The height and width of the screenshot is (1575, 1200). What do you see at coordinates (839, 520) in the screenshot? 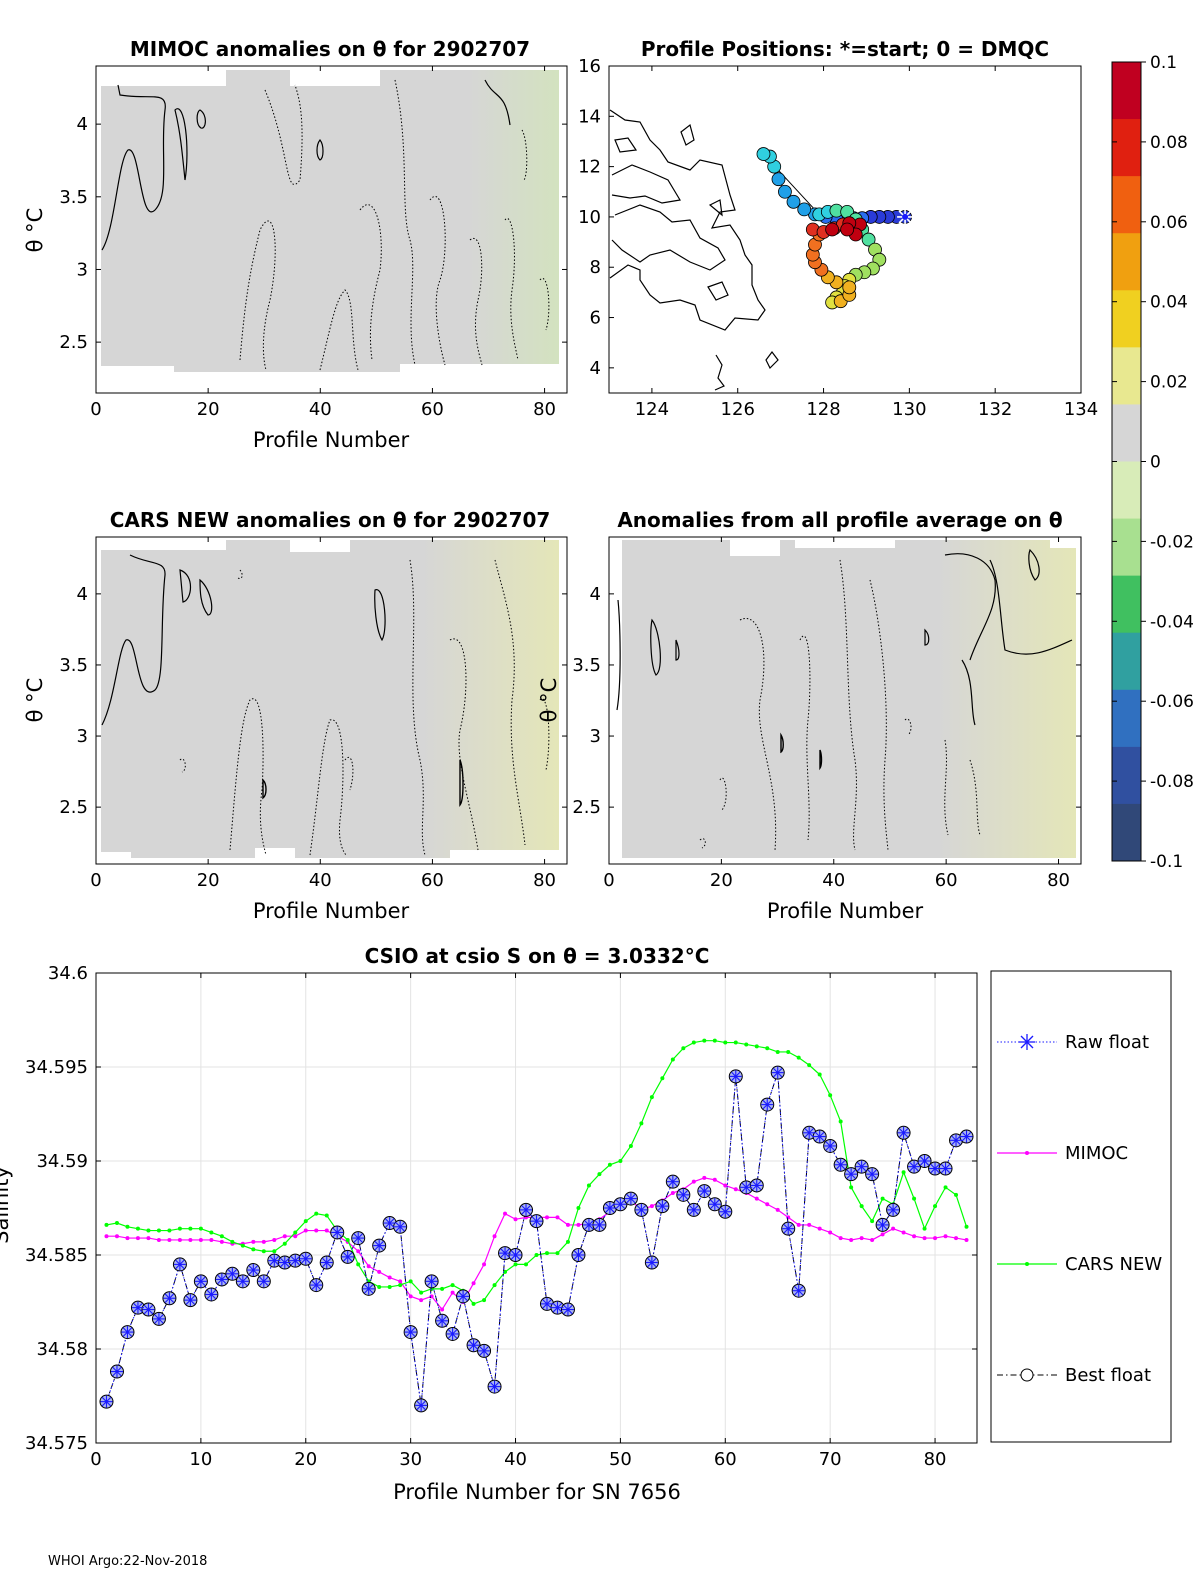
I see `profile-average-title: Anomalies from all profile average on θ` at bounding box center [839, 520].